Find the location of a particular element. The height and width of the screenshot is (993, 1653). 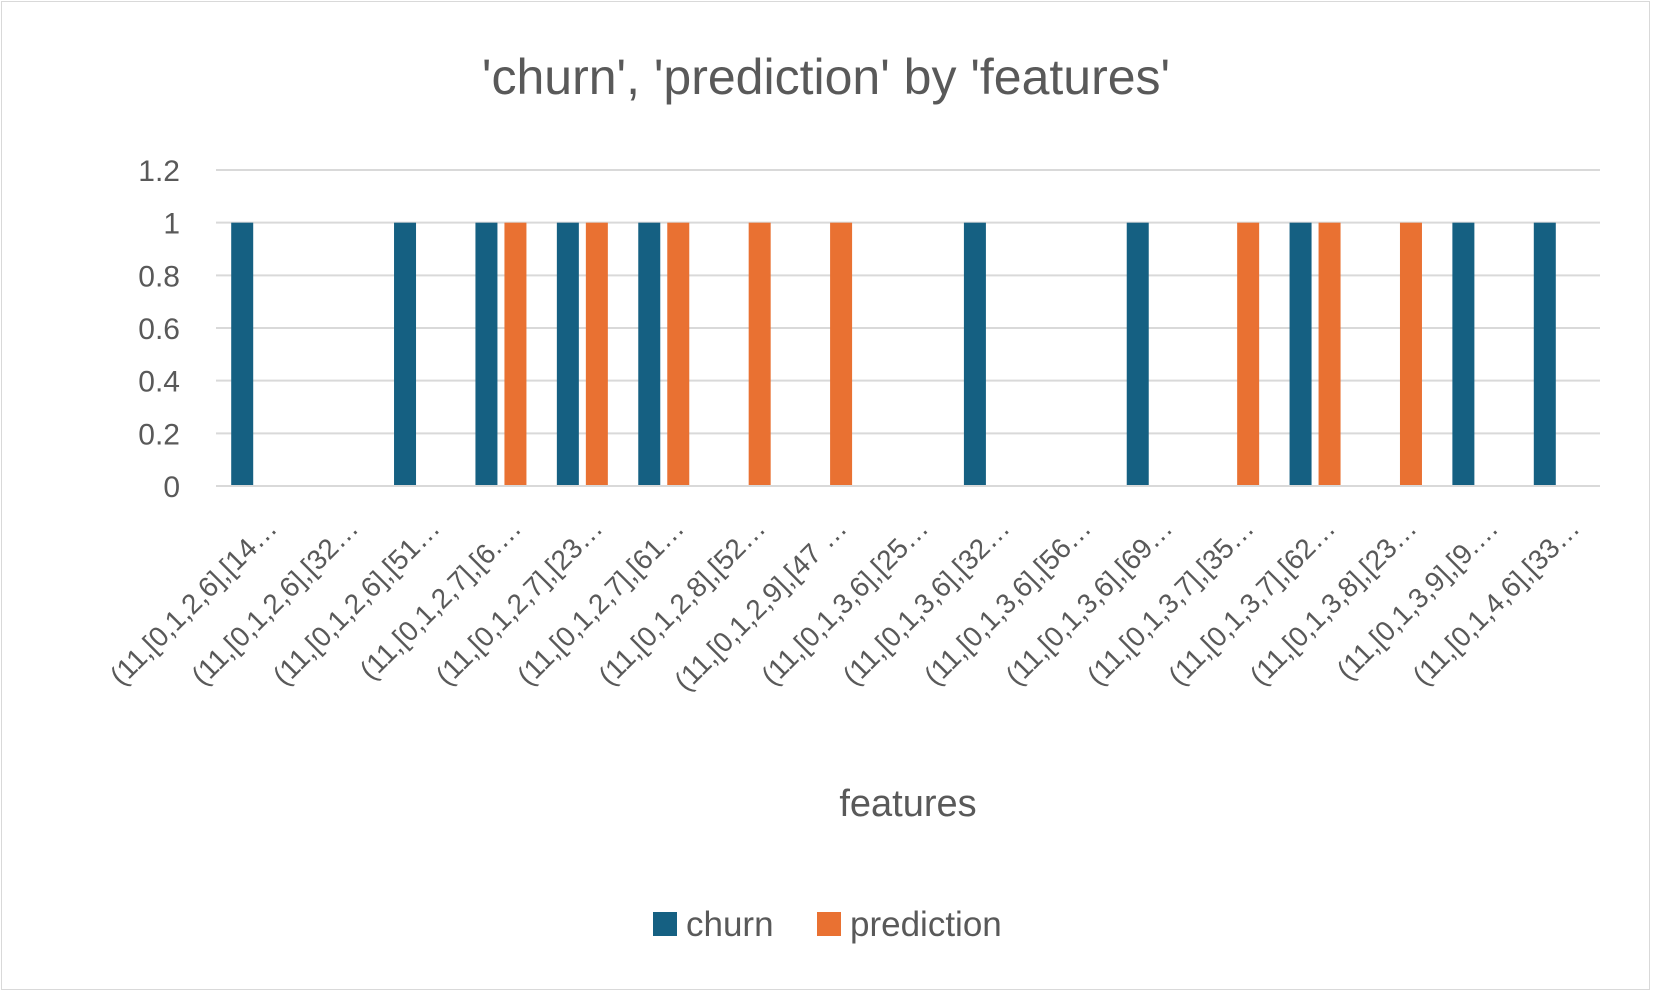

y-tick-label: 0.8 is located at coordinates (159, 276).